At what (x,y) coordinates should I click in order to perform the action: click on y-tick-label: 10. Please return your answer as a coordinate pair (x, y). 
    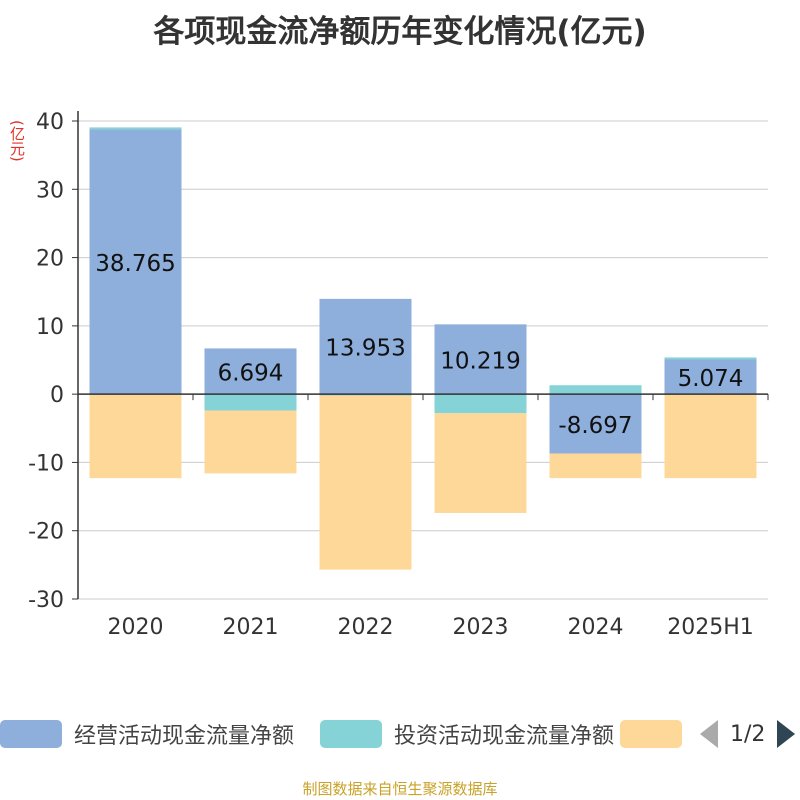
    Looking at the image, I should click on (50, 327).